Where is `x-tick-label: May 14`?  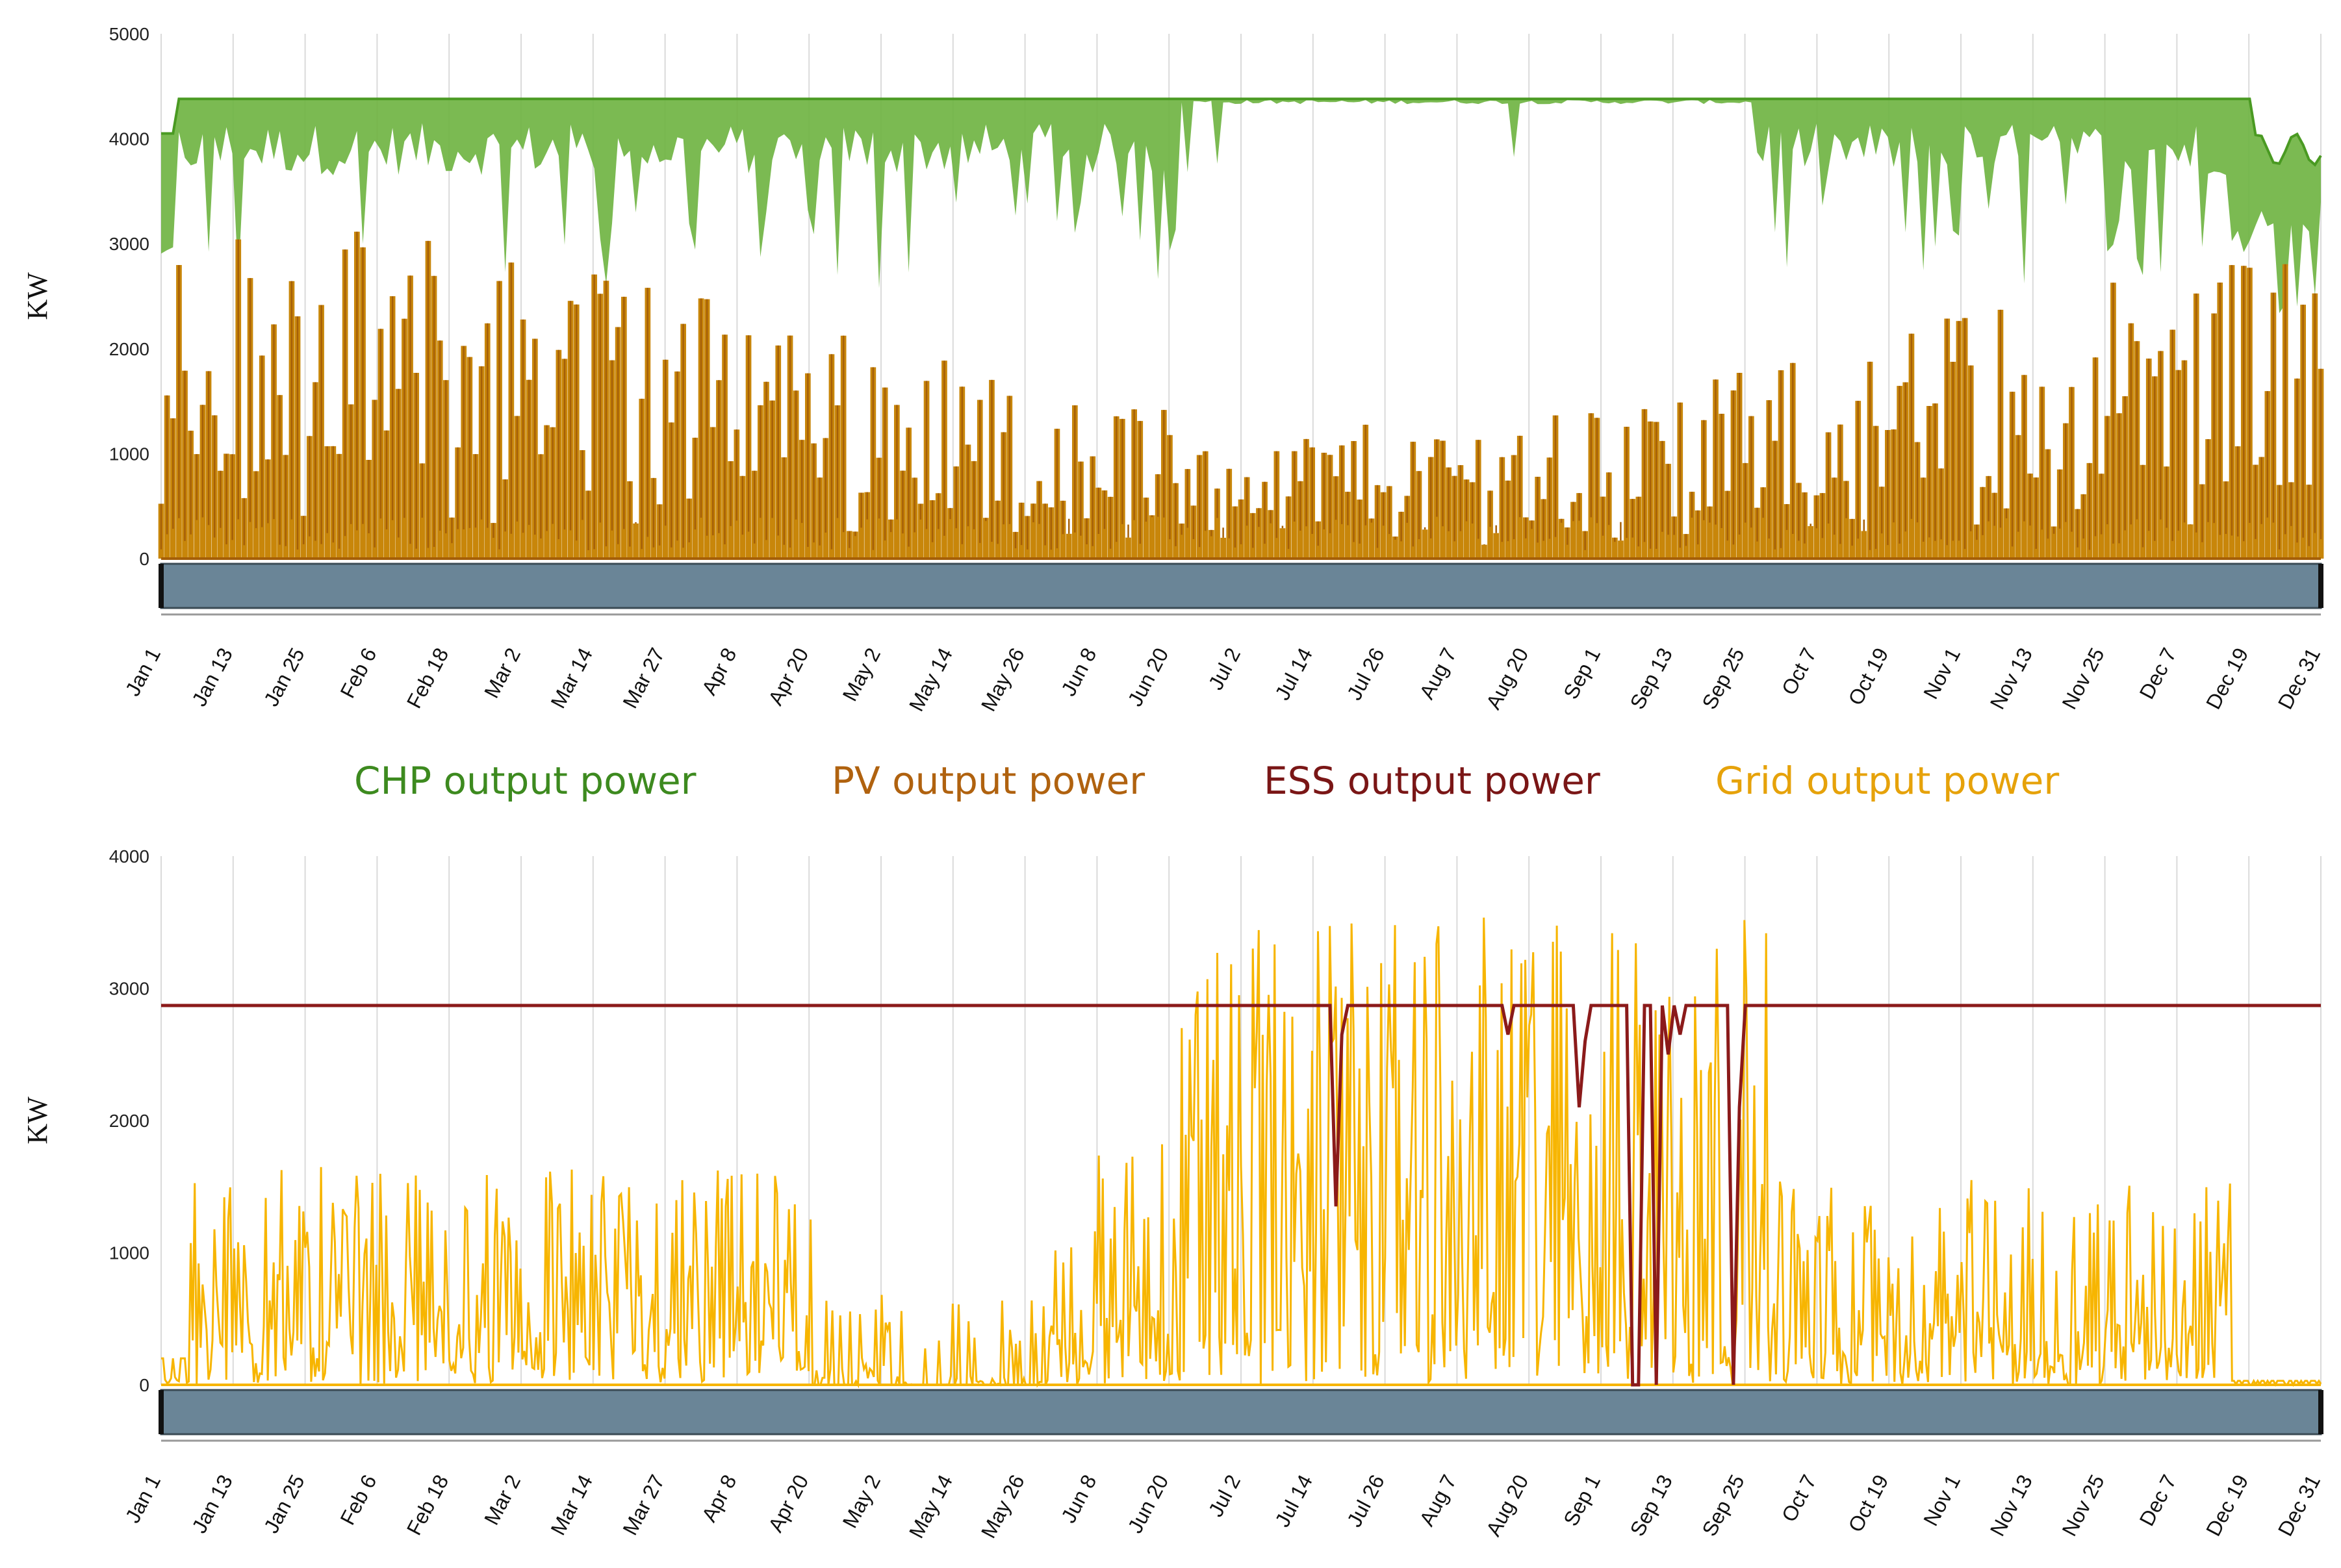
x-tick-label: May 14 is located at coordinates (930, 679).